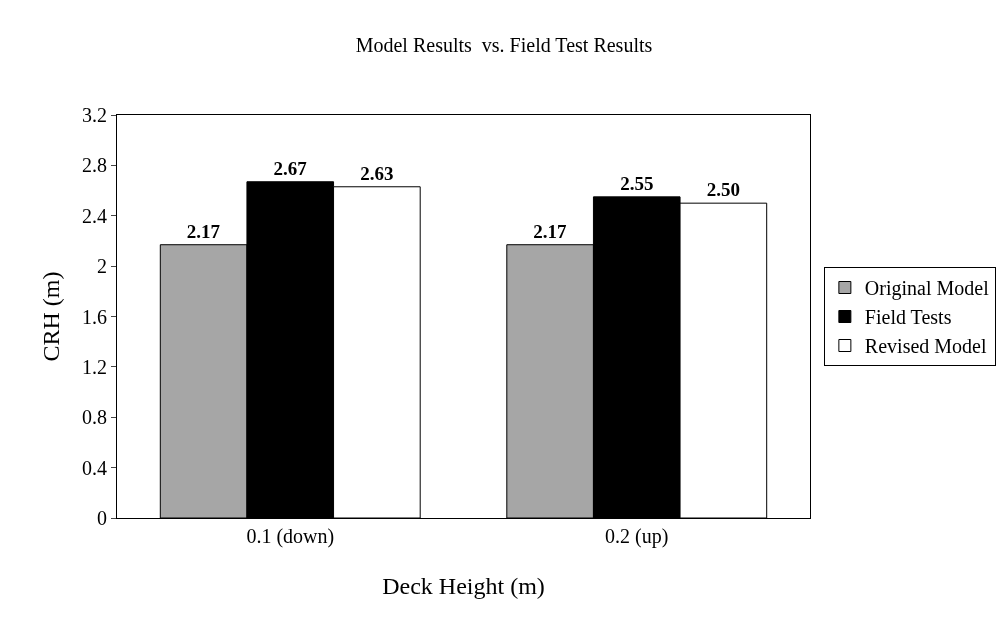  Describe the element at coordinates (377, 173) in the screenshot. I see `data-label: 2.63` at that location.